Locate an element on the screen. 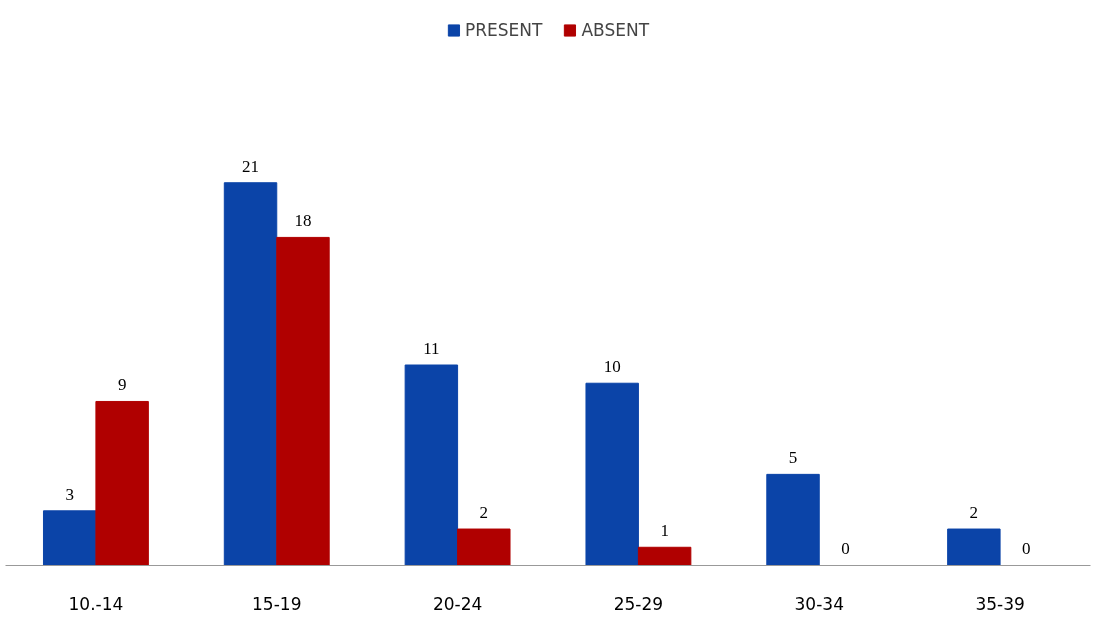 Image resolution: width=1101 pixels, height=617 pixels. data-label: 21 is located at coordinates (251, 166).